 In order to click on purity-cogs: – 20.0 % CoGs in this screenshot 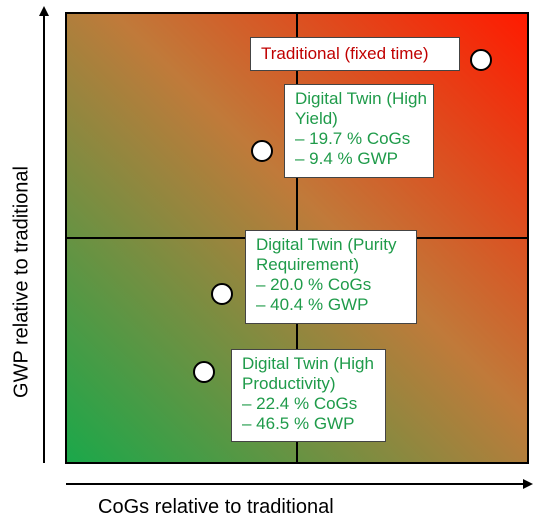, I will do `click(314, 285)`.